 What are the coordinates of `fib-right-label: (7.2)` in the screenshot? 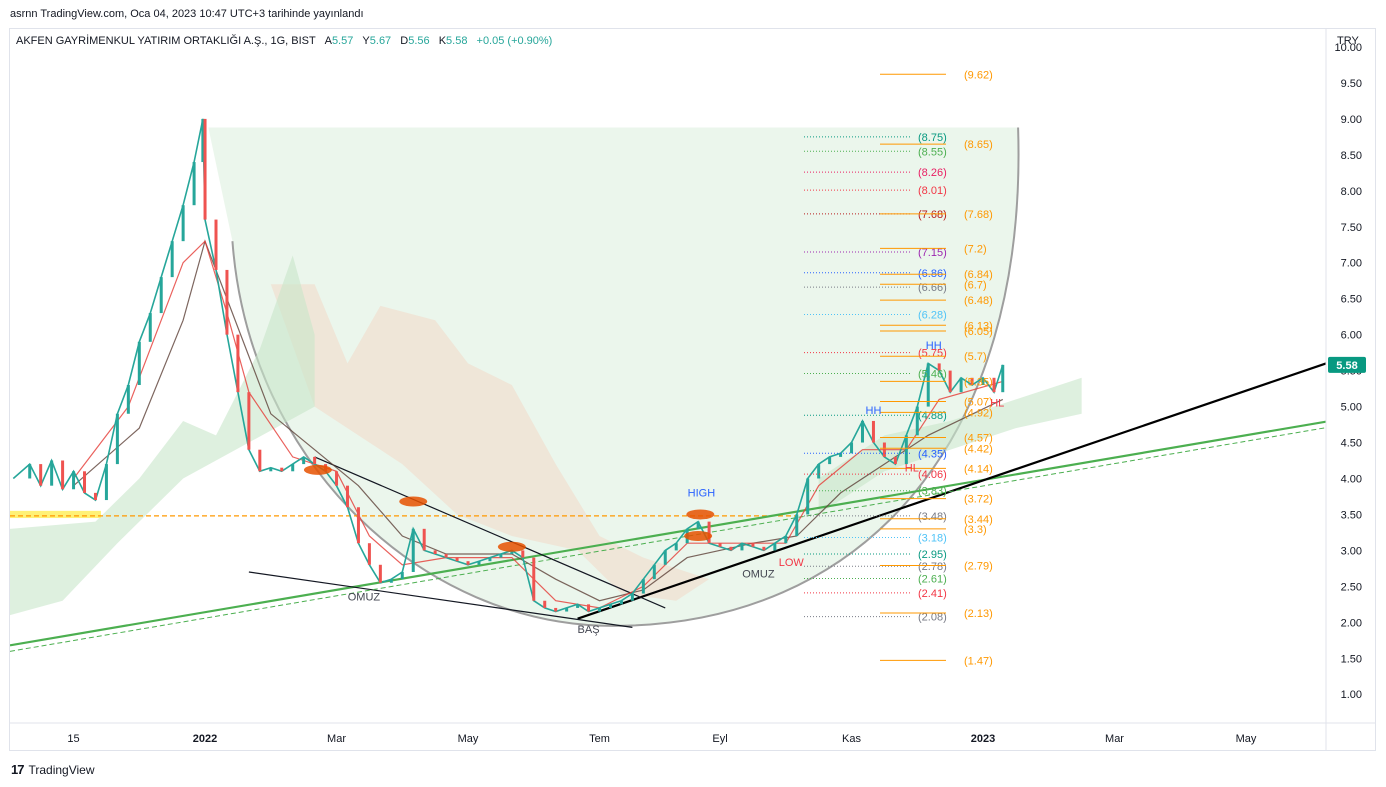 It's located at (975, 249).